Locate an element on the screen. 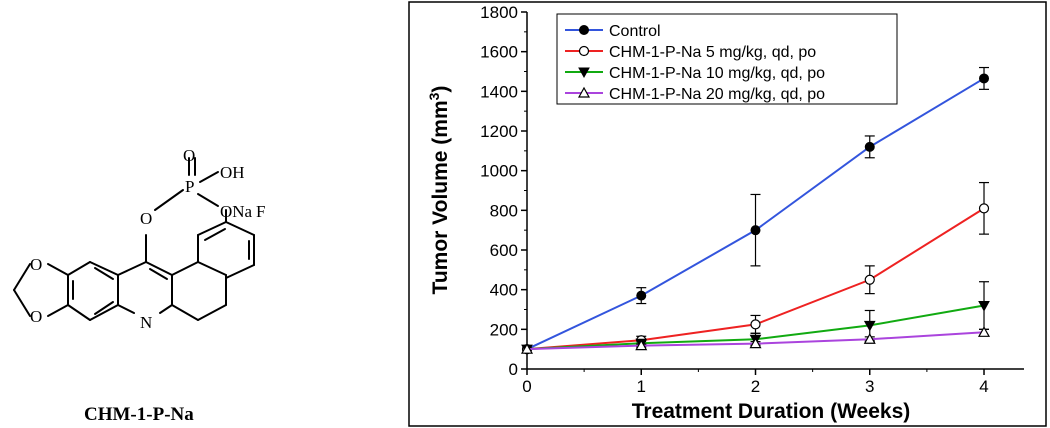 The width and height of the screenshot is (1050, 428). molecule-caption: CHM-1-P-Na is located at coordinates (139, 414).